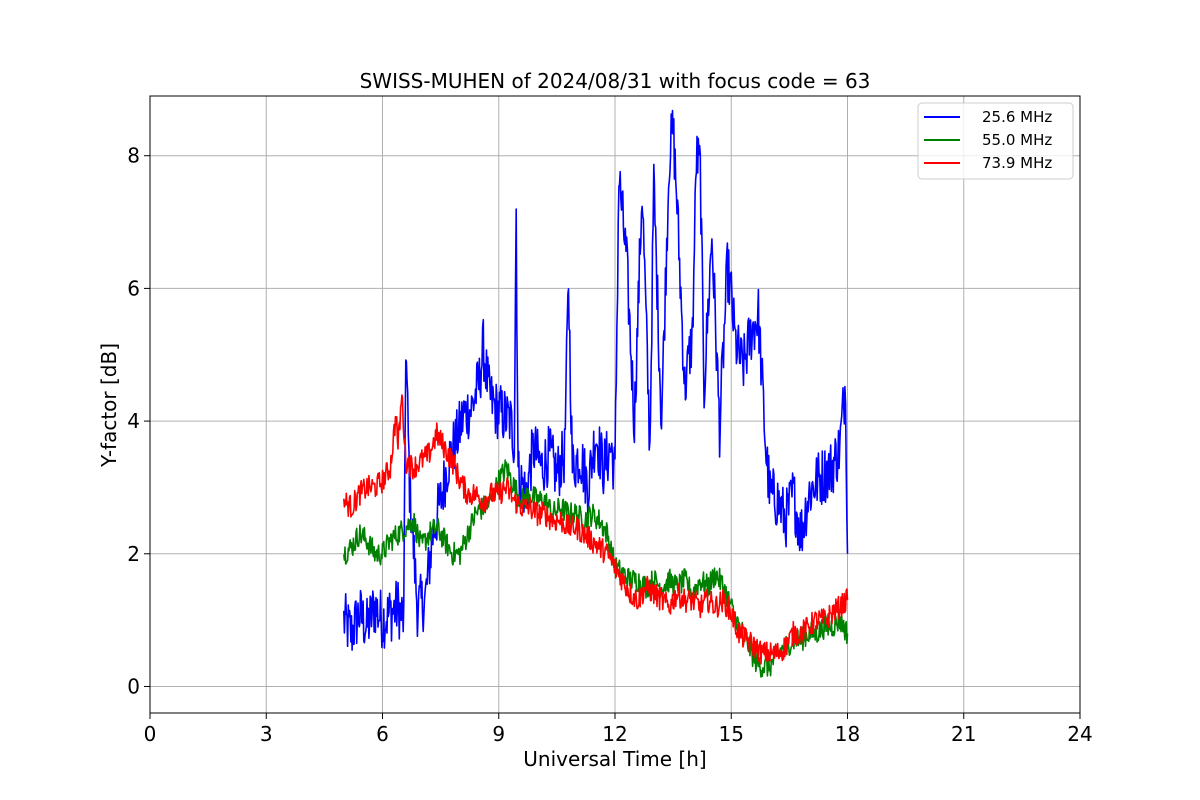 The height and width of the screenshot is (800, 1200). What do you see at coordinates (963, 734) in the screenshot?
I see `x-tick-label: 21` at bounding box center [963, 734].